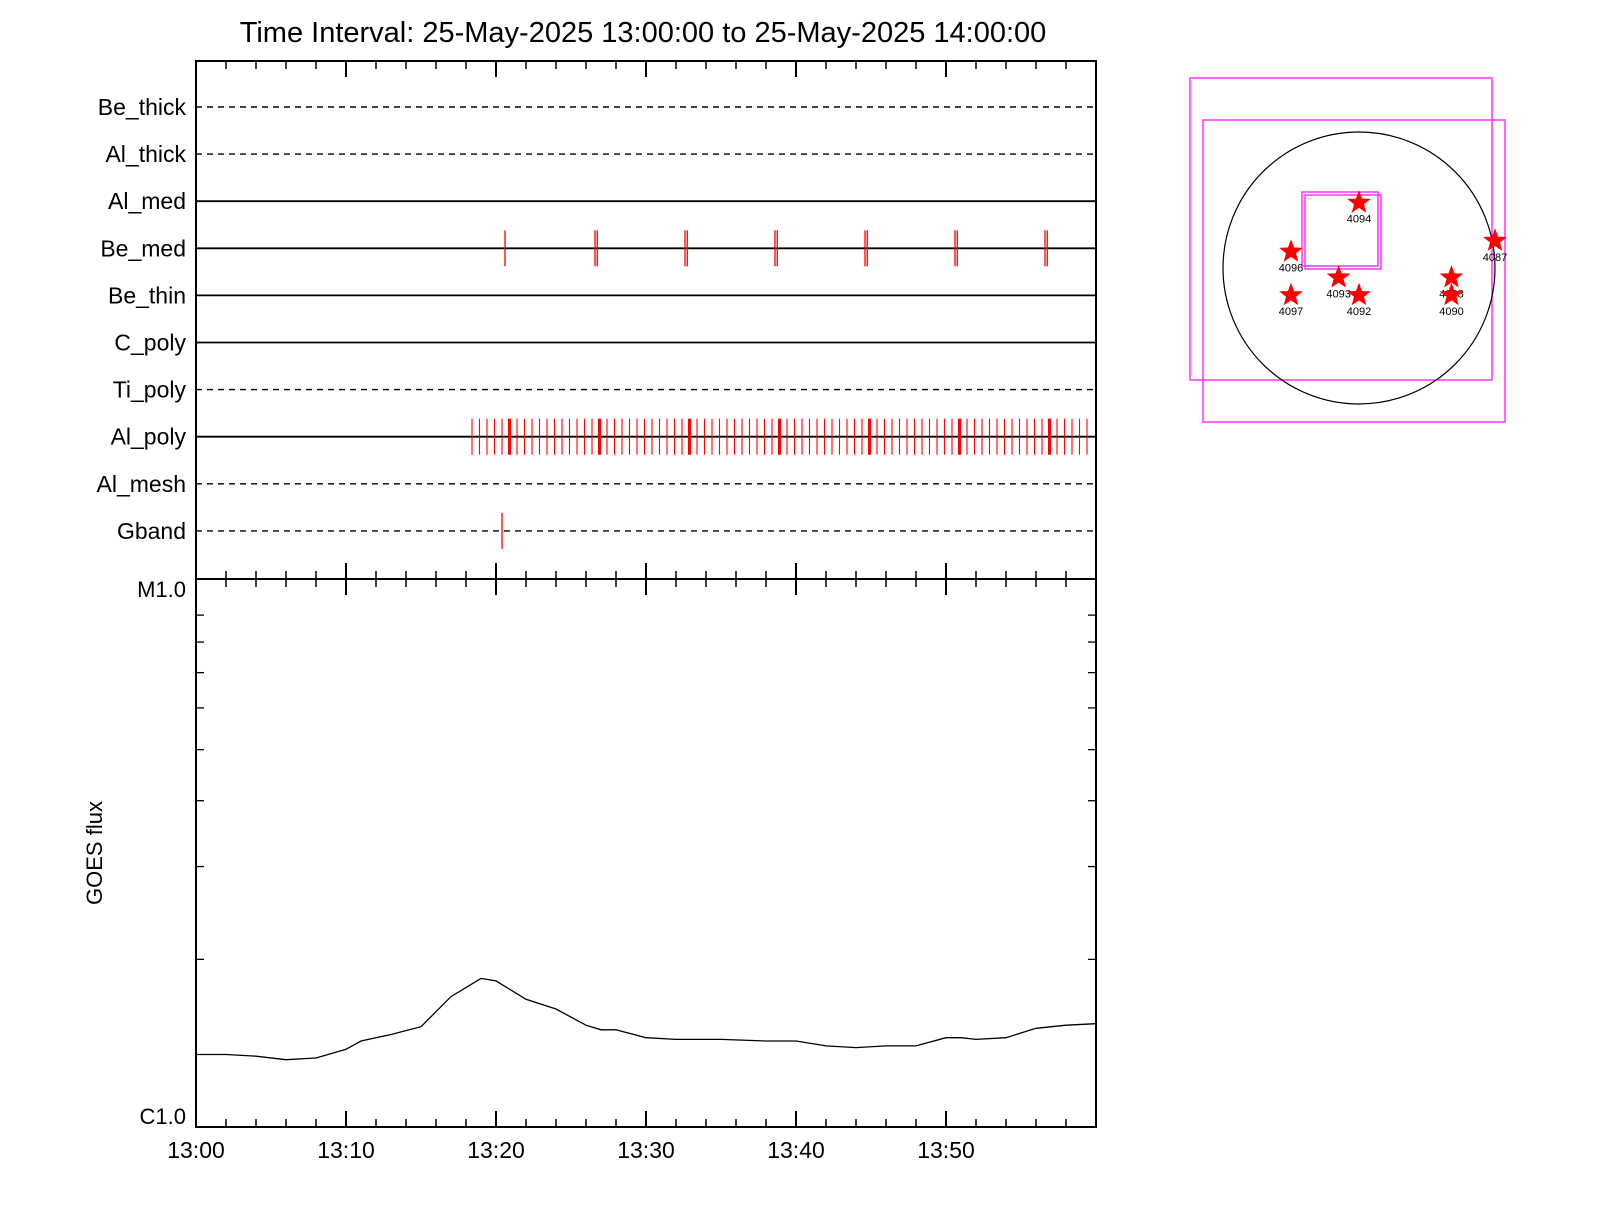  What do you see at coordinates (147, 201) in the screenshot?
I see `timeline-row-label: Al_med` at bounding box center [147, 201].